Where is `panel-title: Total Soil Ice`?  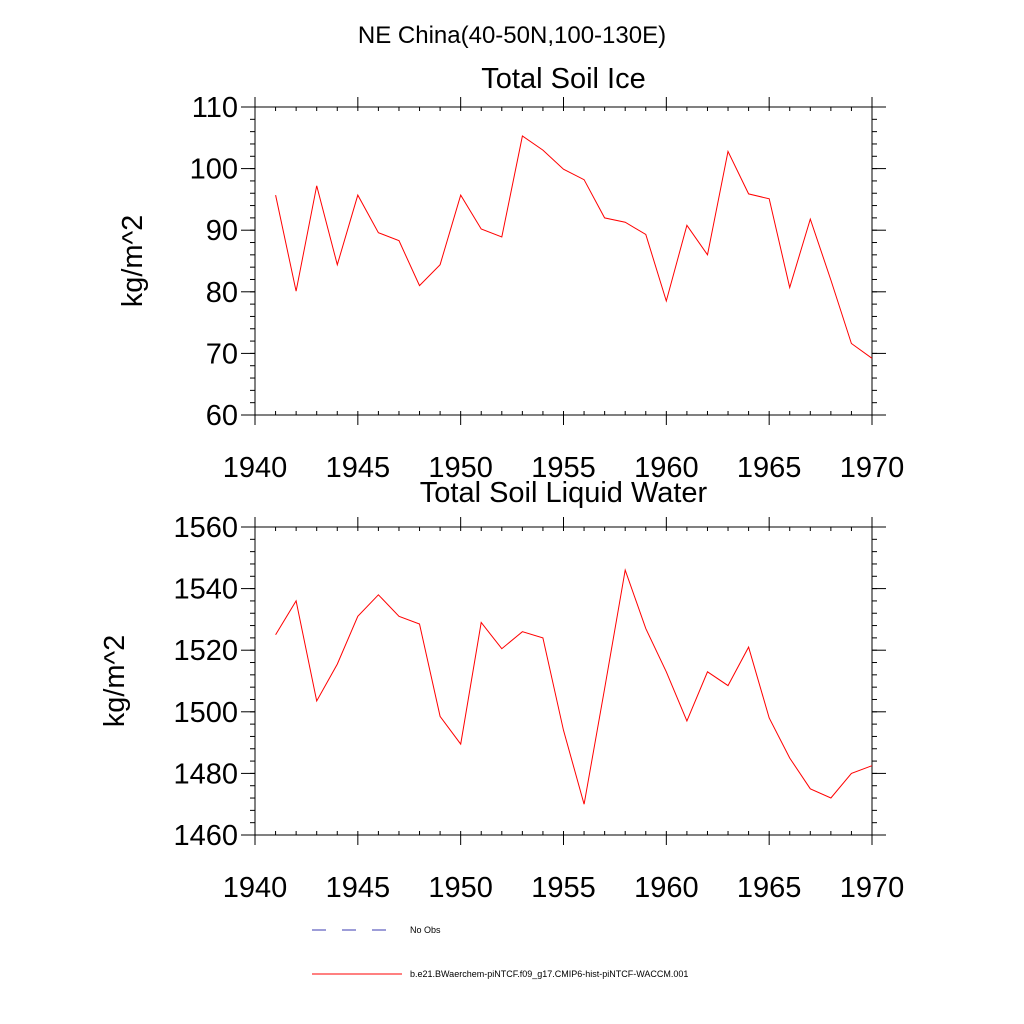
panel-title: Total Soil Ice is located at coordinates (563, 79).